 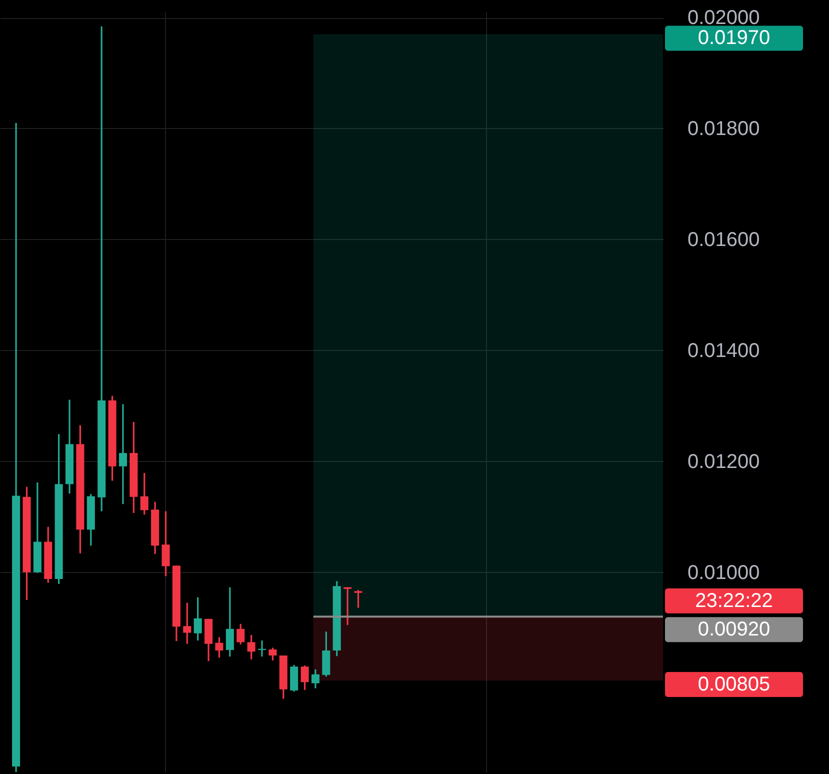 What do you see at coordinates (734, 629) in the screenshot?
I see `ref-line-label: 0.00920` at bounding box center [734, 629].